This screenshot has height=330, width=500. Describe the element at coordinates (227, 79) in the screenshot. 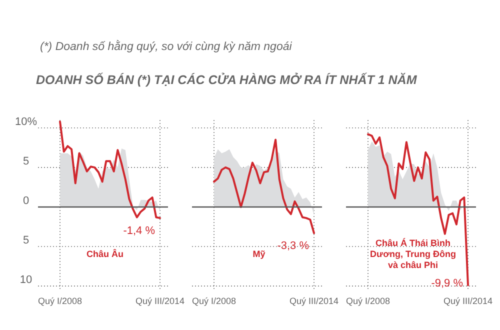

I see `text: DOANH SỐ BÁN (*) TẠI CÁC CỬA HÀNG MỞ RA ÍT NHẤT 1 NĂM` at that location.